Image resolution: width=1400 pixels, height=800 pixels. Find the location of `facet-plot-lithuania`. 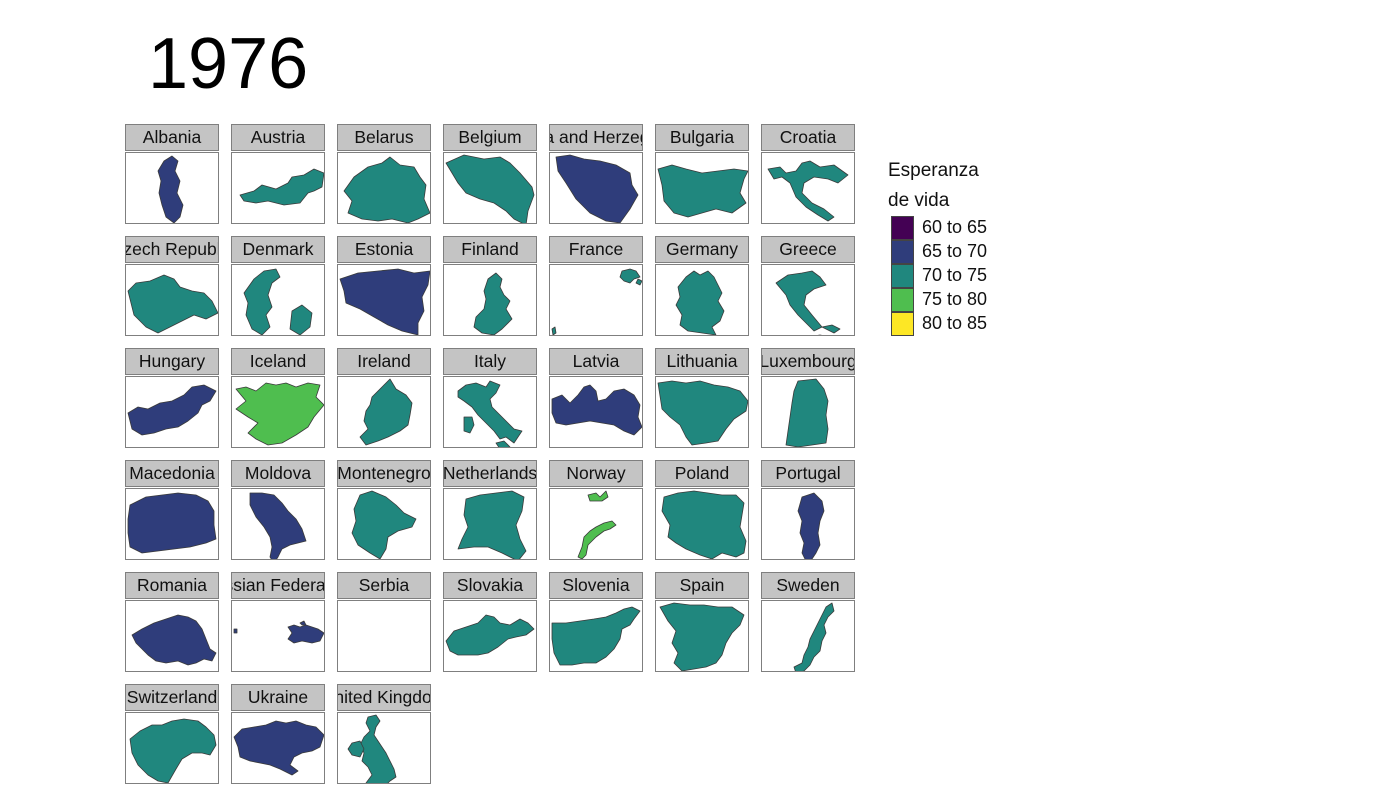

facet-plot-lithuania is located at coordinates (702, 412).